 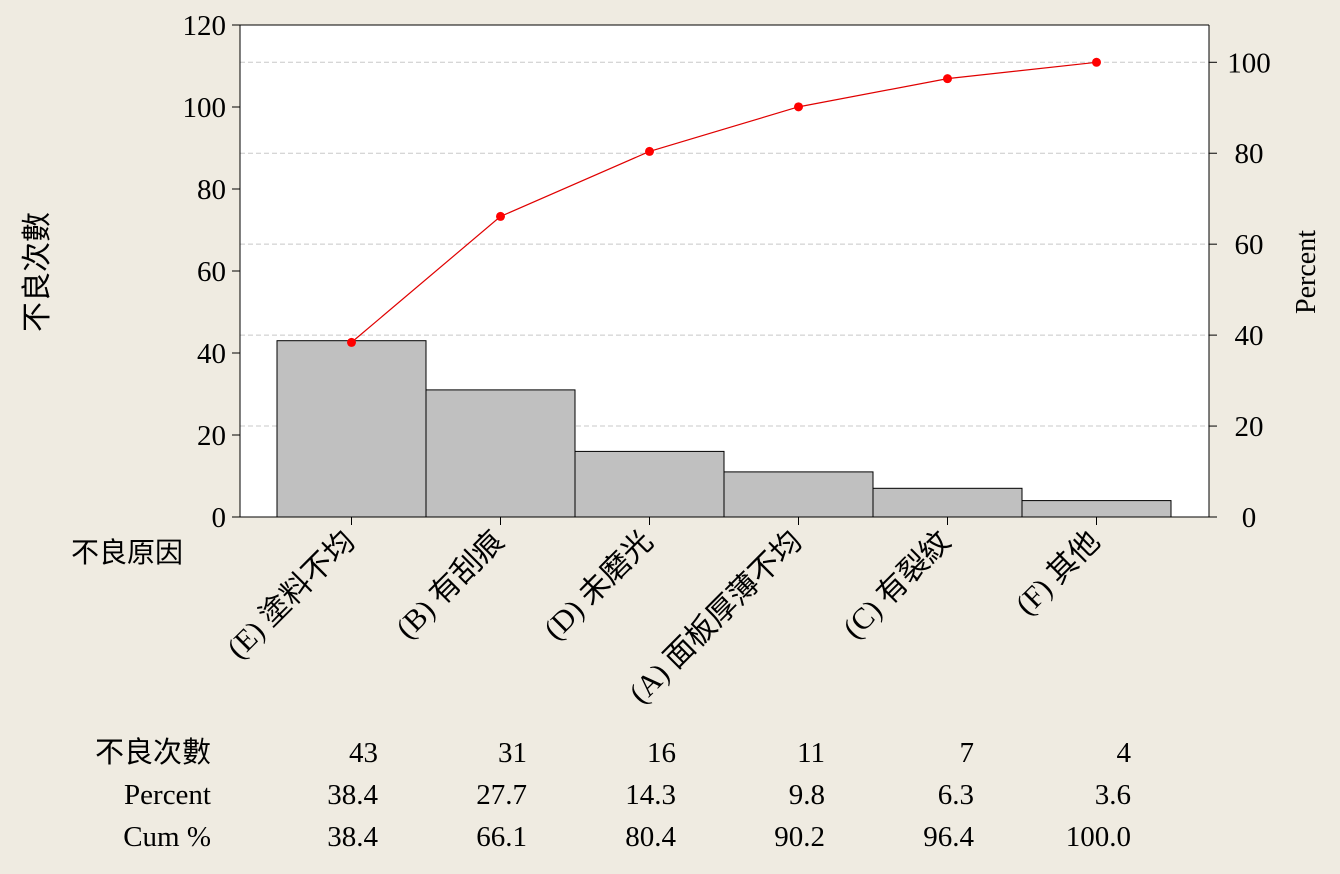 What do you see at coordinates (127, 553) in the screenshot?
I see `category-axis-title: 不良原因` at bounding box center [127, 553].